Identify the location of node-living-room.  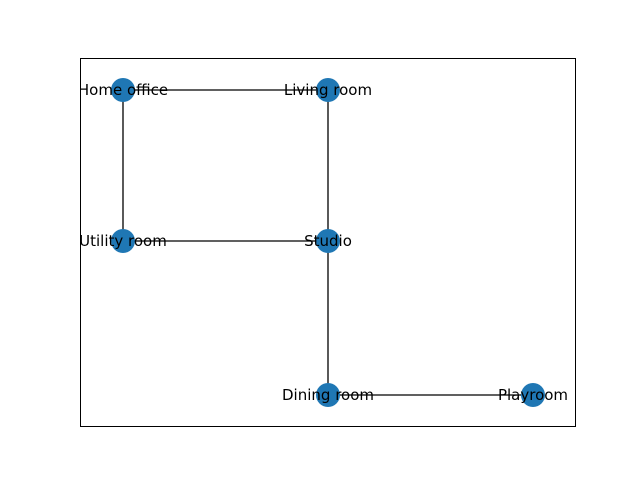
(328, 90).